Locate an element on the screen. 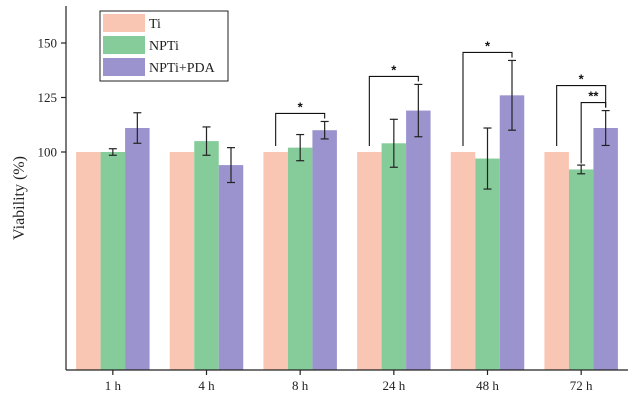 The height and width of the screenshot is (393, 636). y-tick-label: 150 is located at coordinates (48, 43).